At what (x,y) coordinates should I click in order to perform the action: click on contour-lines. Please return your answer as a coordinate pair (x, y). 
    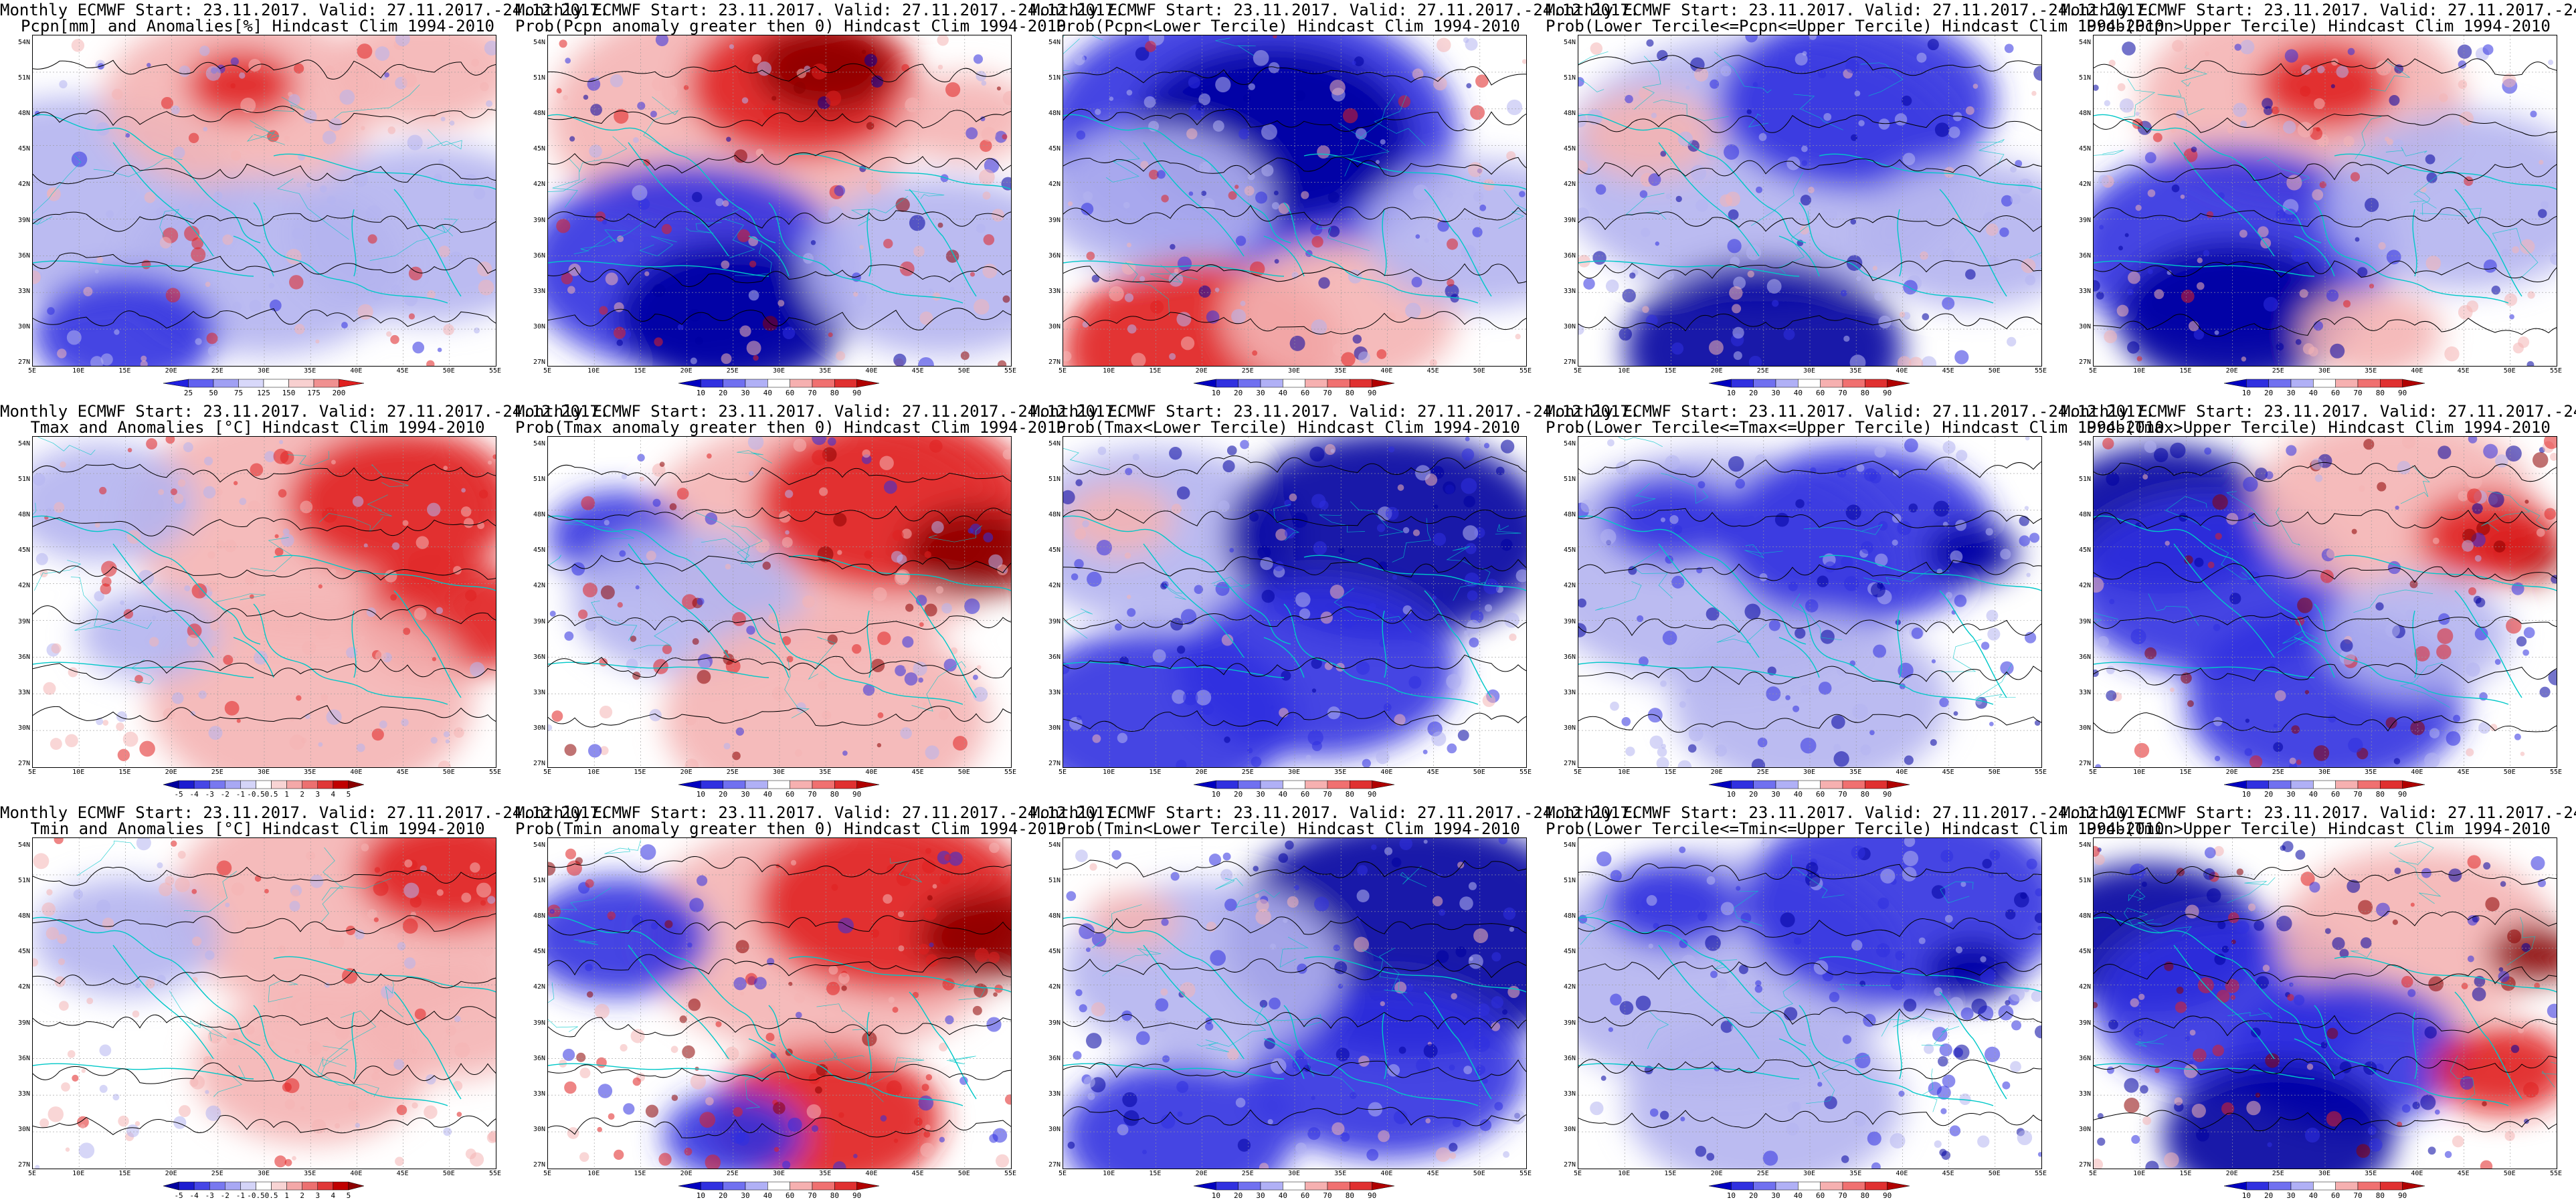
    Looking at the image, I should click on (2325, 197).